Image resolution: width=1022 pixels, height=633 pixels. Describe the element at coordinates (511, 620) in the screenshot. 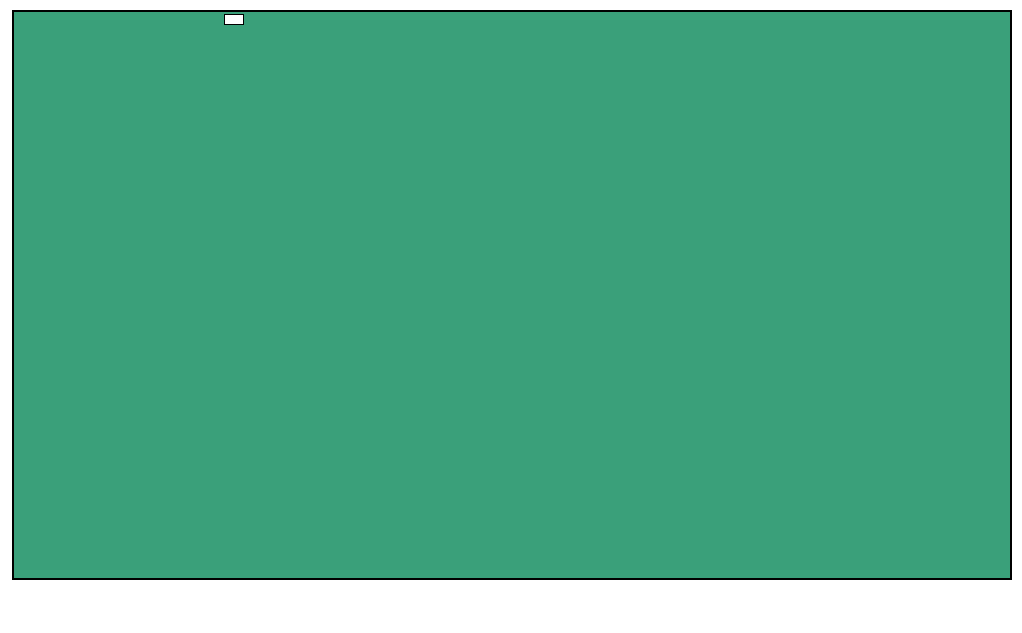

I see `colorbar-tick-labels` at that location.